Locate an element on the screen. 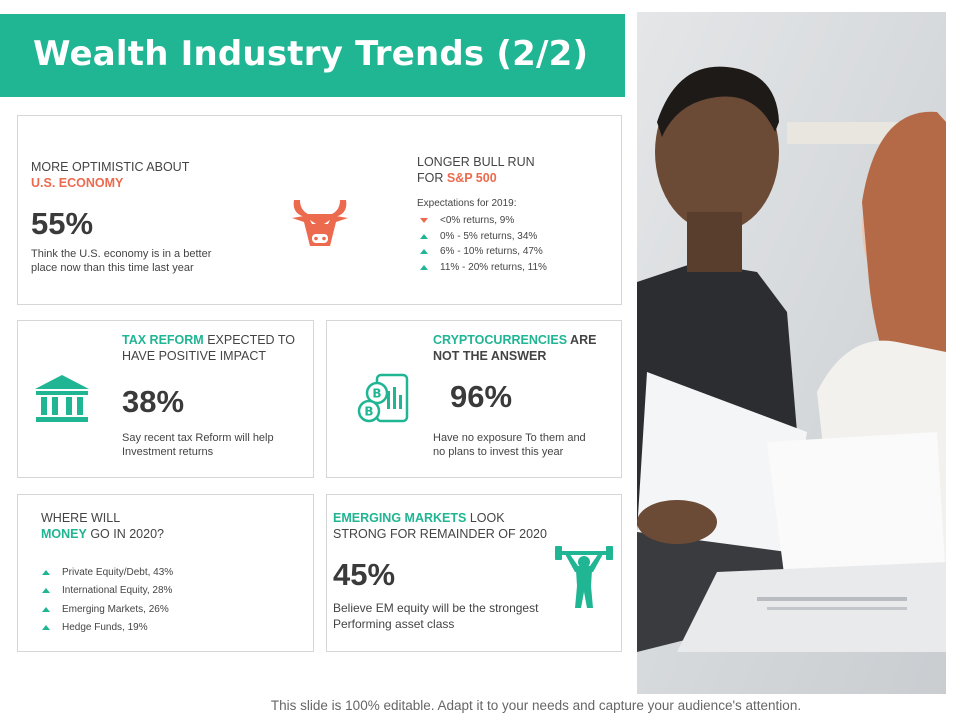 This screenshot has width=960, height=720. list-item-label: Emerging Markets, 26% is located at coordinates (115, 609).